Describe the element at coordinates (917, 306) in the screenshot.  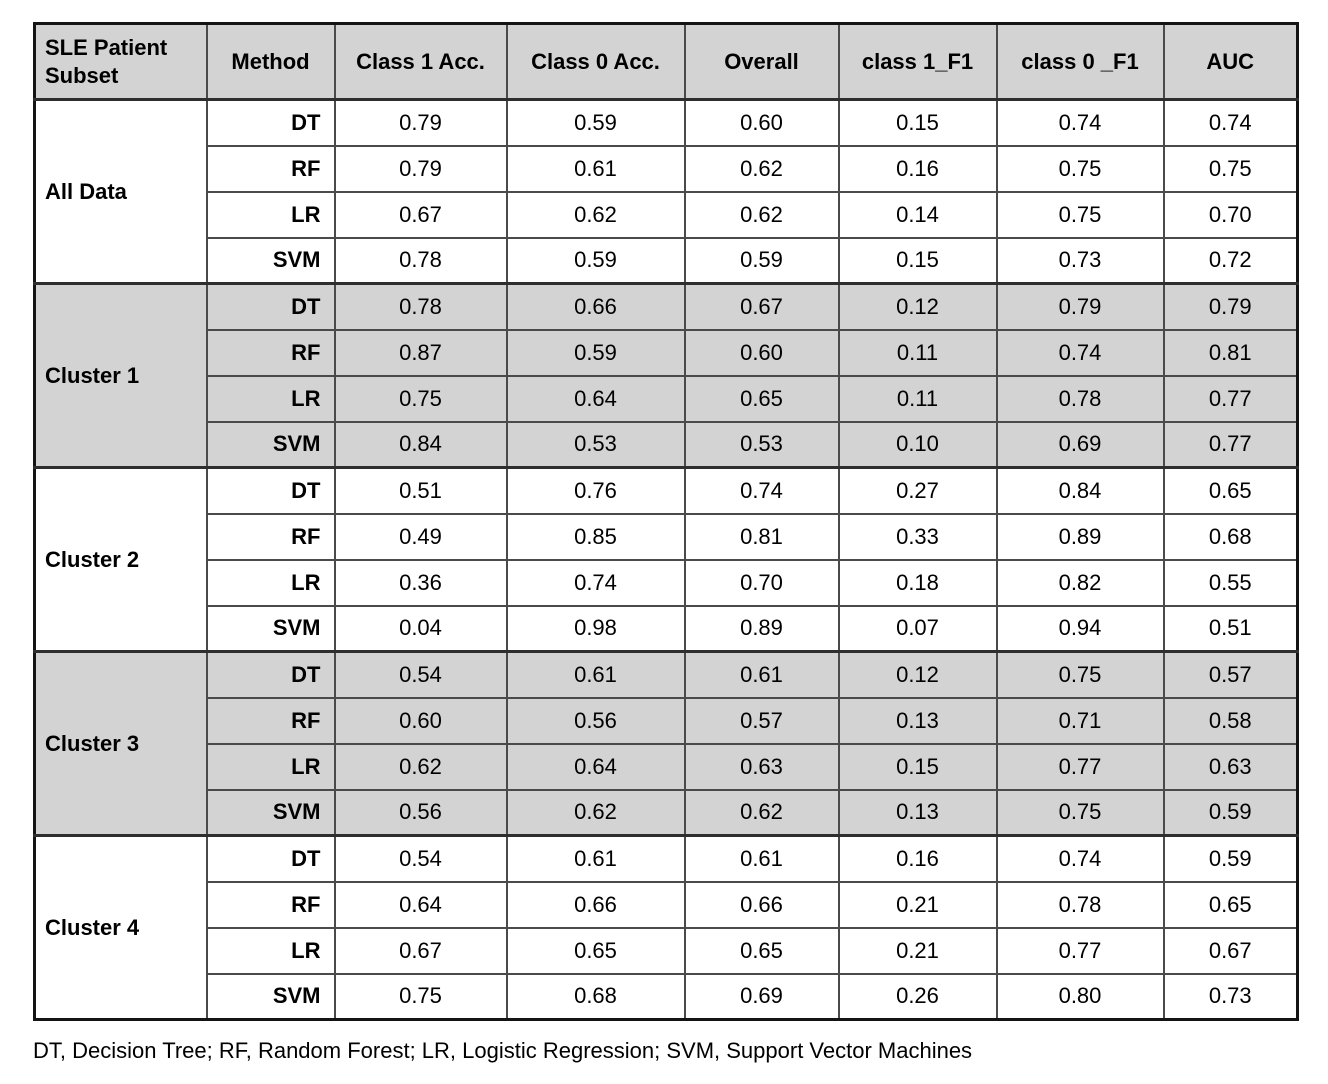
I see `value-cell: 0.12` at that location.